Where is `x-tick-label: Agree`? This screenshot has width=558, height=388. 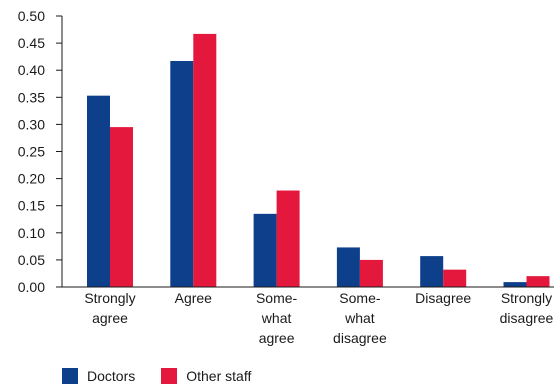 x-tick-label: Agree is located at coordinates (194, 298).